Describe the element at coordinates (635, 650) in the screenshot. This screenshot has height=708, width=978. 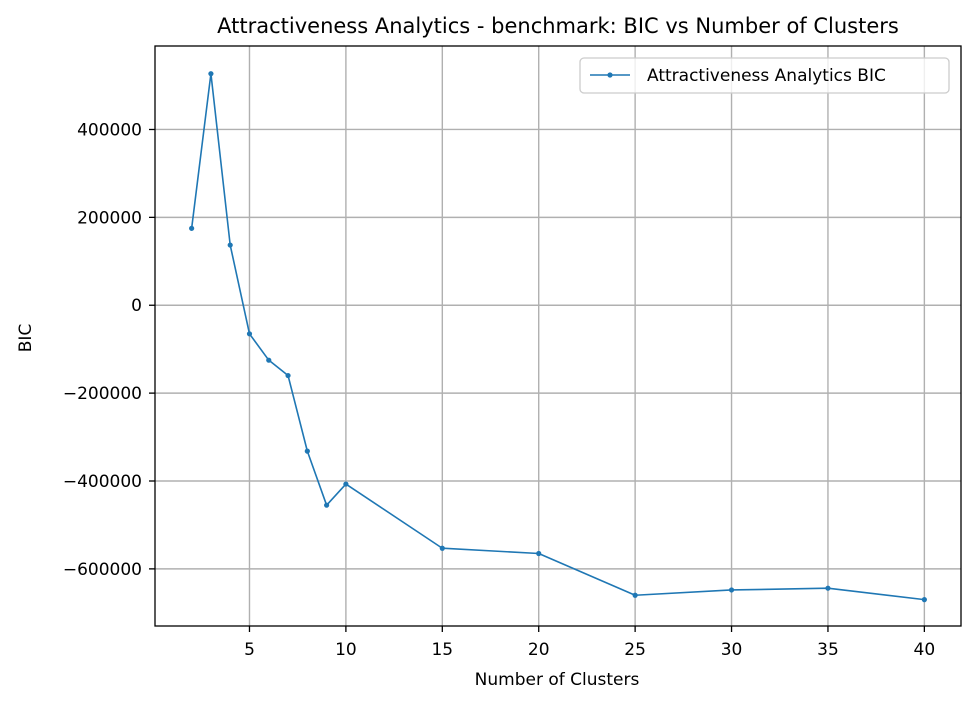
I see `x-tick-label: 25` at that location.